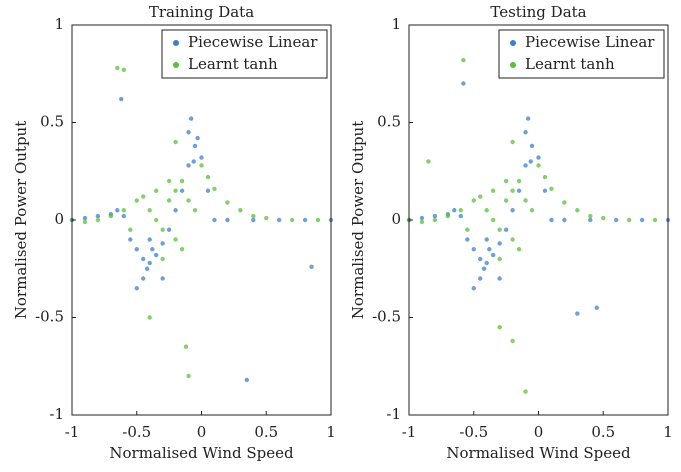 Image resolution: width=681 pixels, height=472 pixels. I want to click on y-tick-label: -0.5, so click(386, 317).